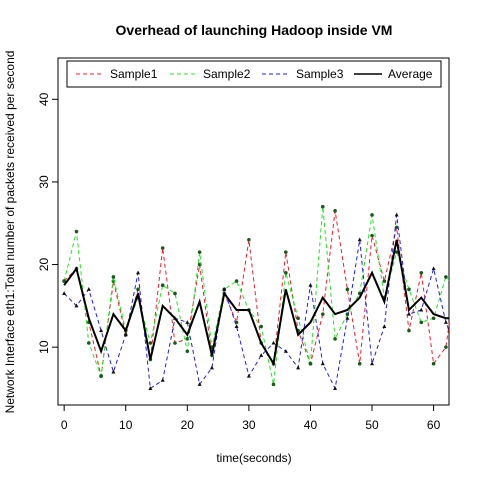 The width and height of the screenshot is (480, 480). I want to click on y-tick-label: 10, so click(44, 347).